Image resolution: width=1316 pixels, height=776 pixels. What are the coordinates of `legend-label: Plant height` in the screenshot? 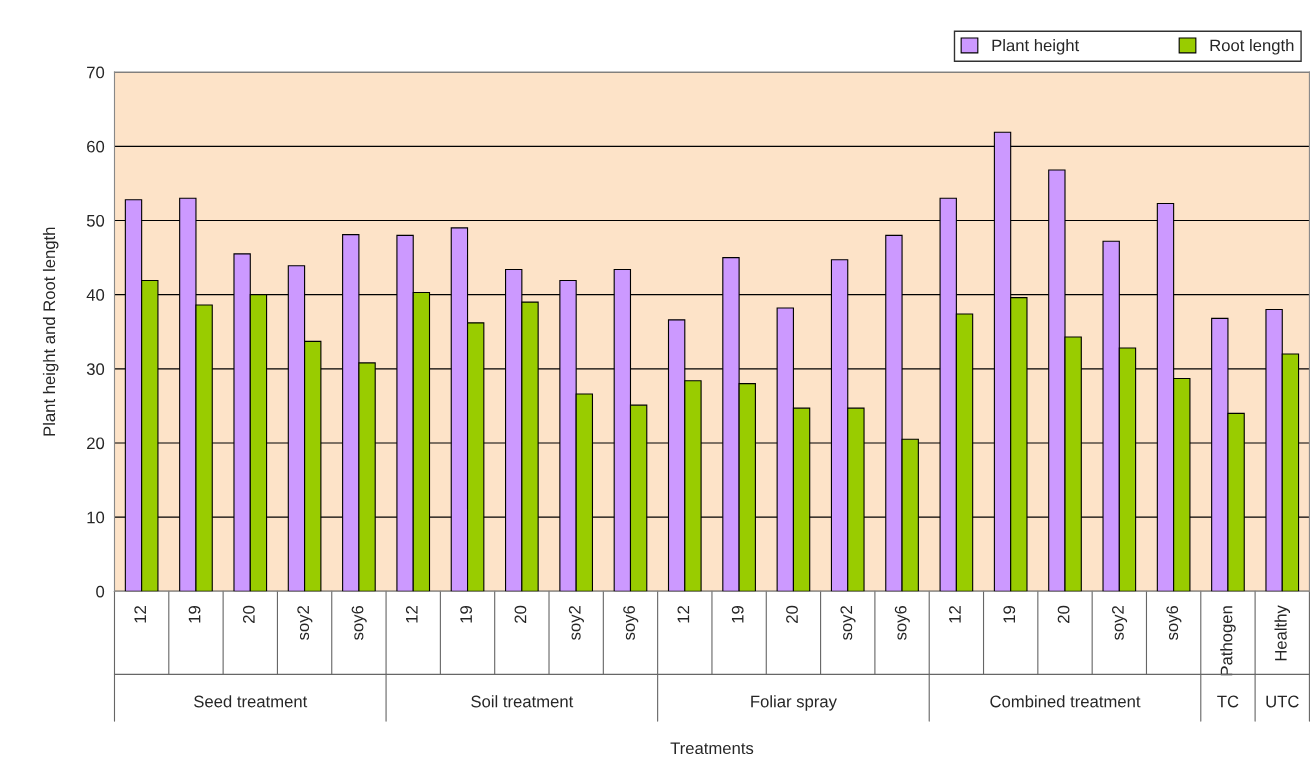 It's located at (1036, 47).